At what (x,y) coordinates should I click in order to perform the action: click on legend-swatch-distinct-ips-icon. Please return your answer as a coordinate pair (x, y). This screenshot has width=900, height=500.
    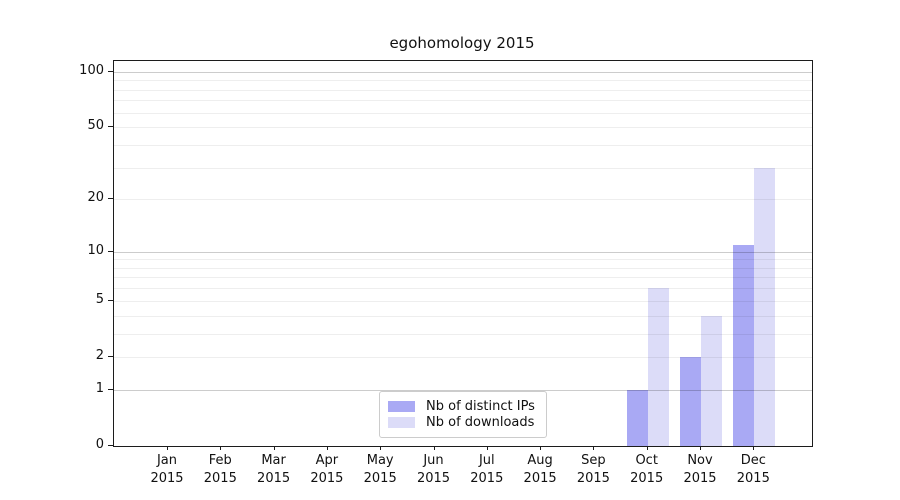
    Looking at the image, I should click on (401, 406).